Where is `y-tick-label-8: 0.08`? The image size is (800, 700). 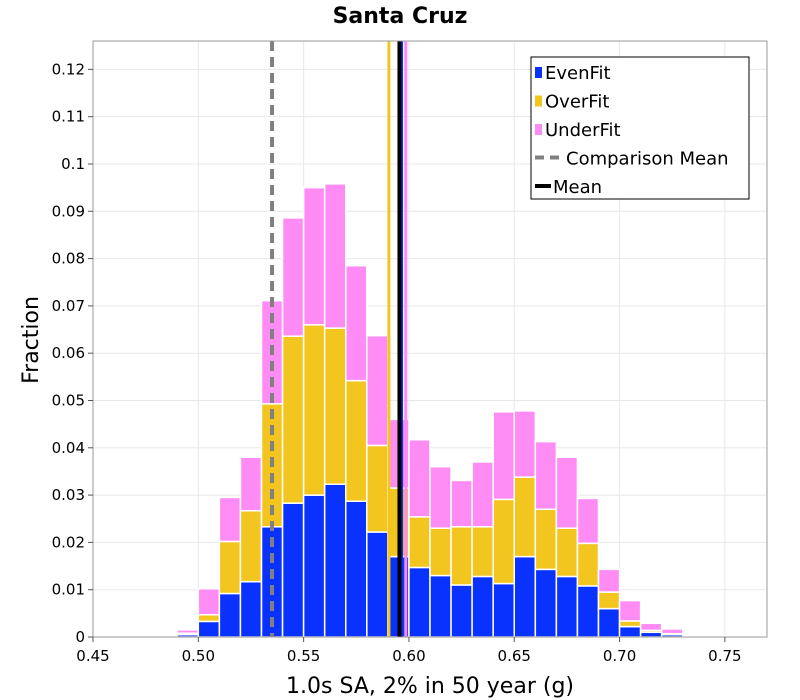 y-tick-label-8: 0.08 is located at coordinates (68, 259).